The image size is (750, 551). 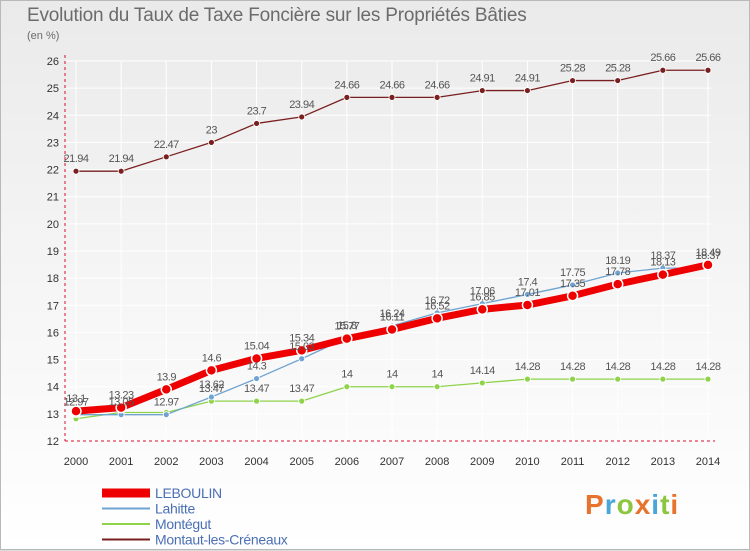 What do you see at coordinates (707, 58) in the screenshot?
I see `data-label: 25.66` at bounding box center [707, 58].